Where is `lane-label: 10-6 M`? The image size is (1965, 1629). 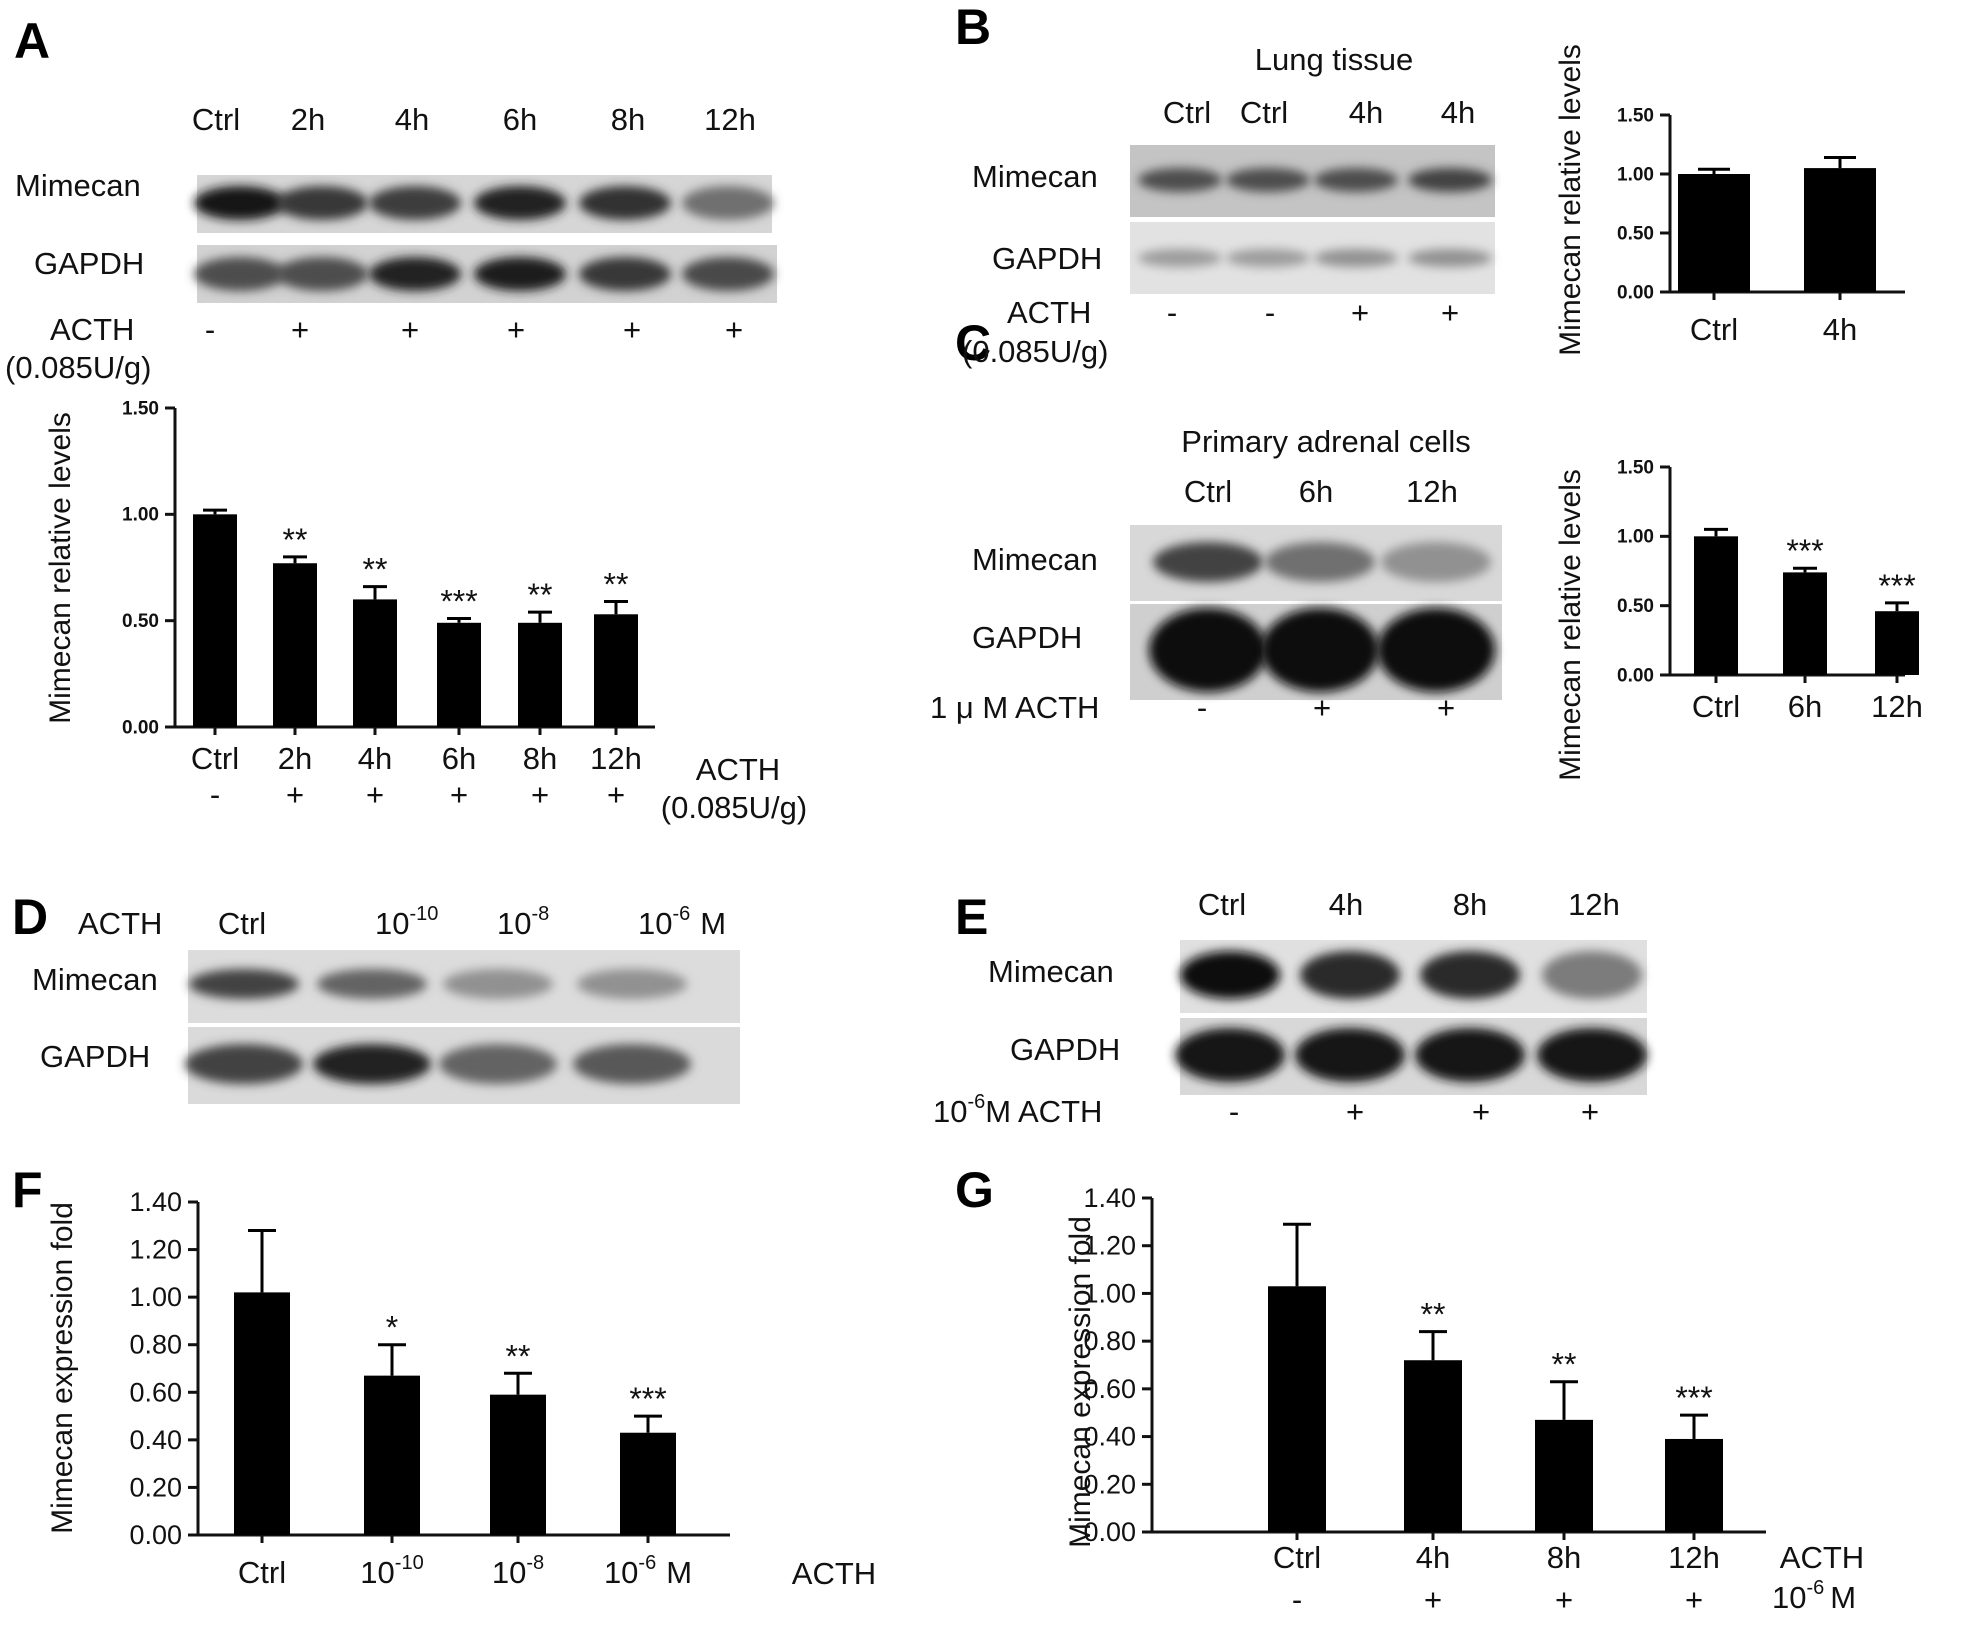 lane-label: 10-6 M is located at coordinates (682, 922).